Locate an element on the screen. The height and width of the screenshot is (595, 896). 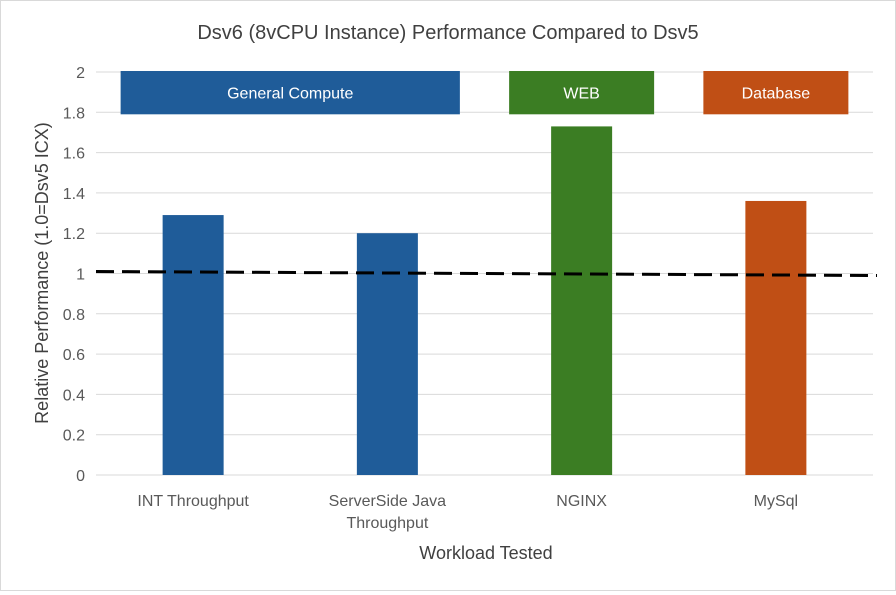
y-tick-label: 1.6 is located at coordinates (74, 154).